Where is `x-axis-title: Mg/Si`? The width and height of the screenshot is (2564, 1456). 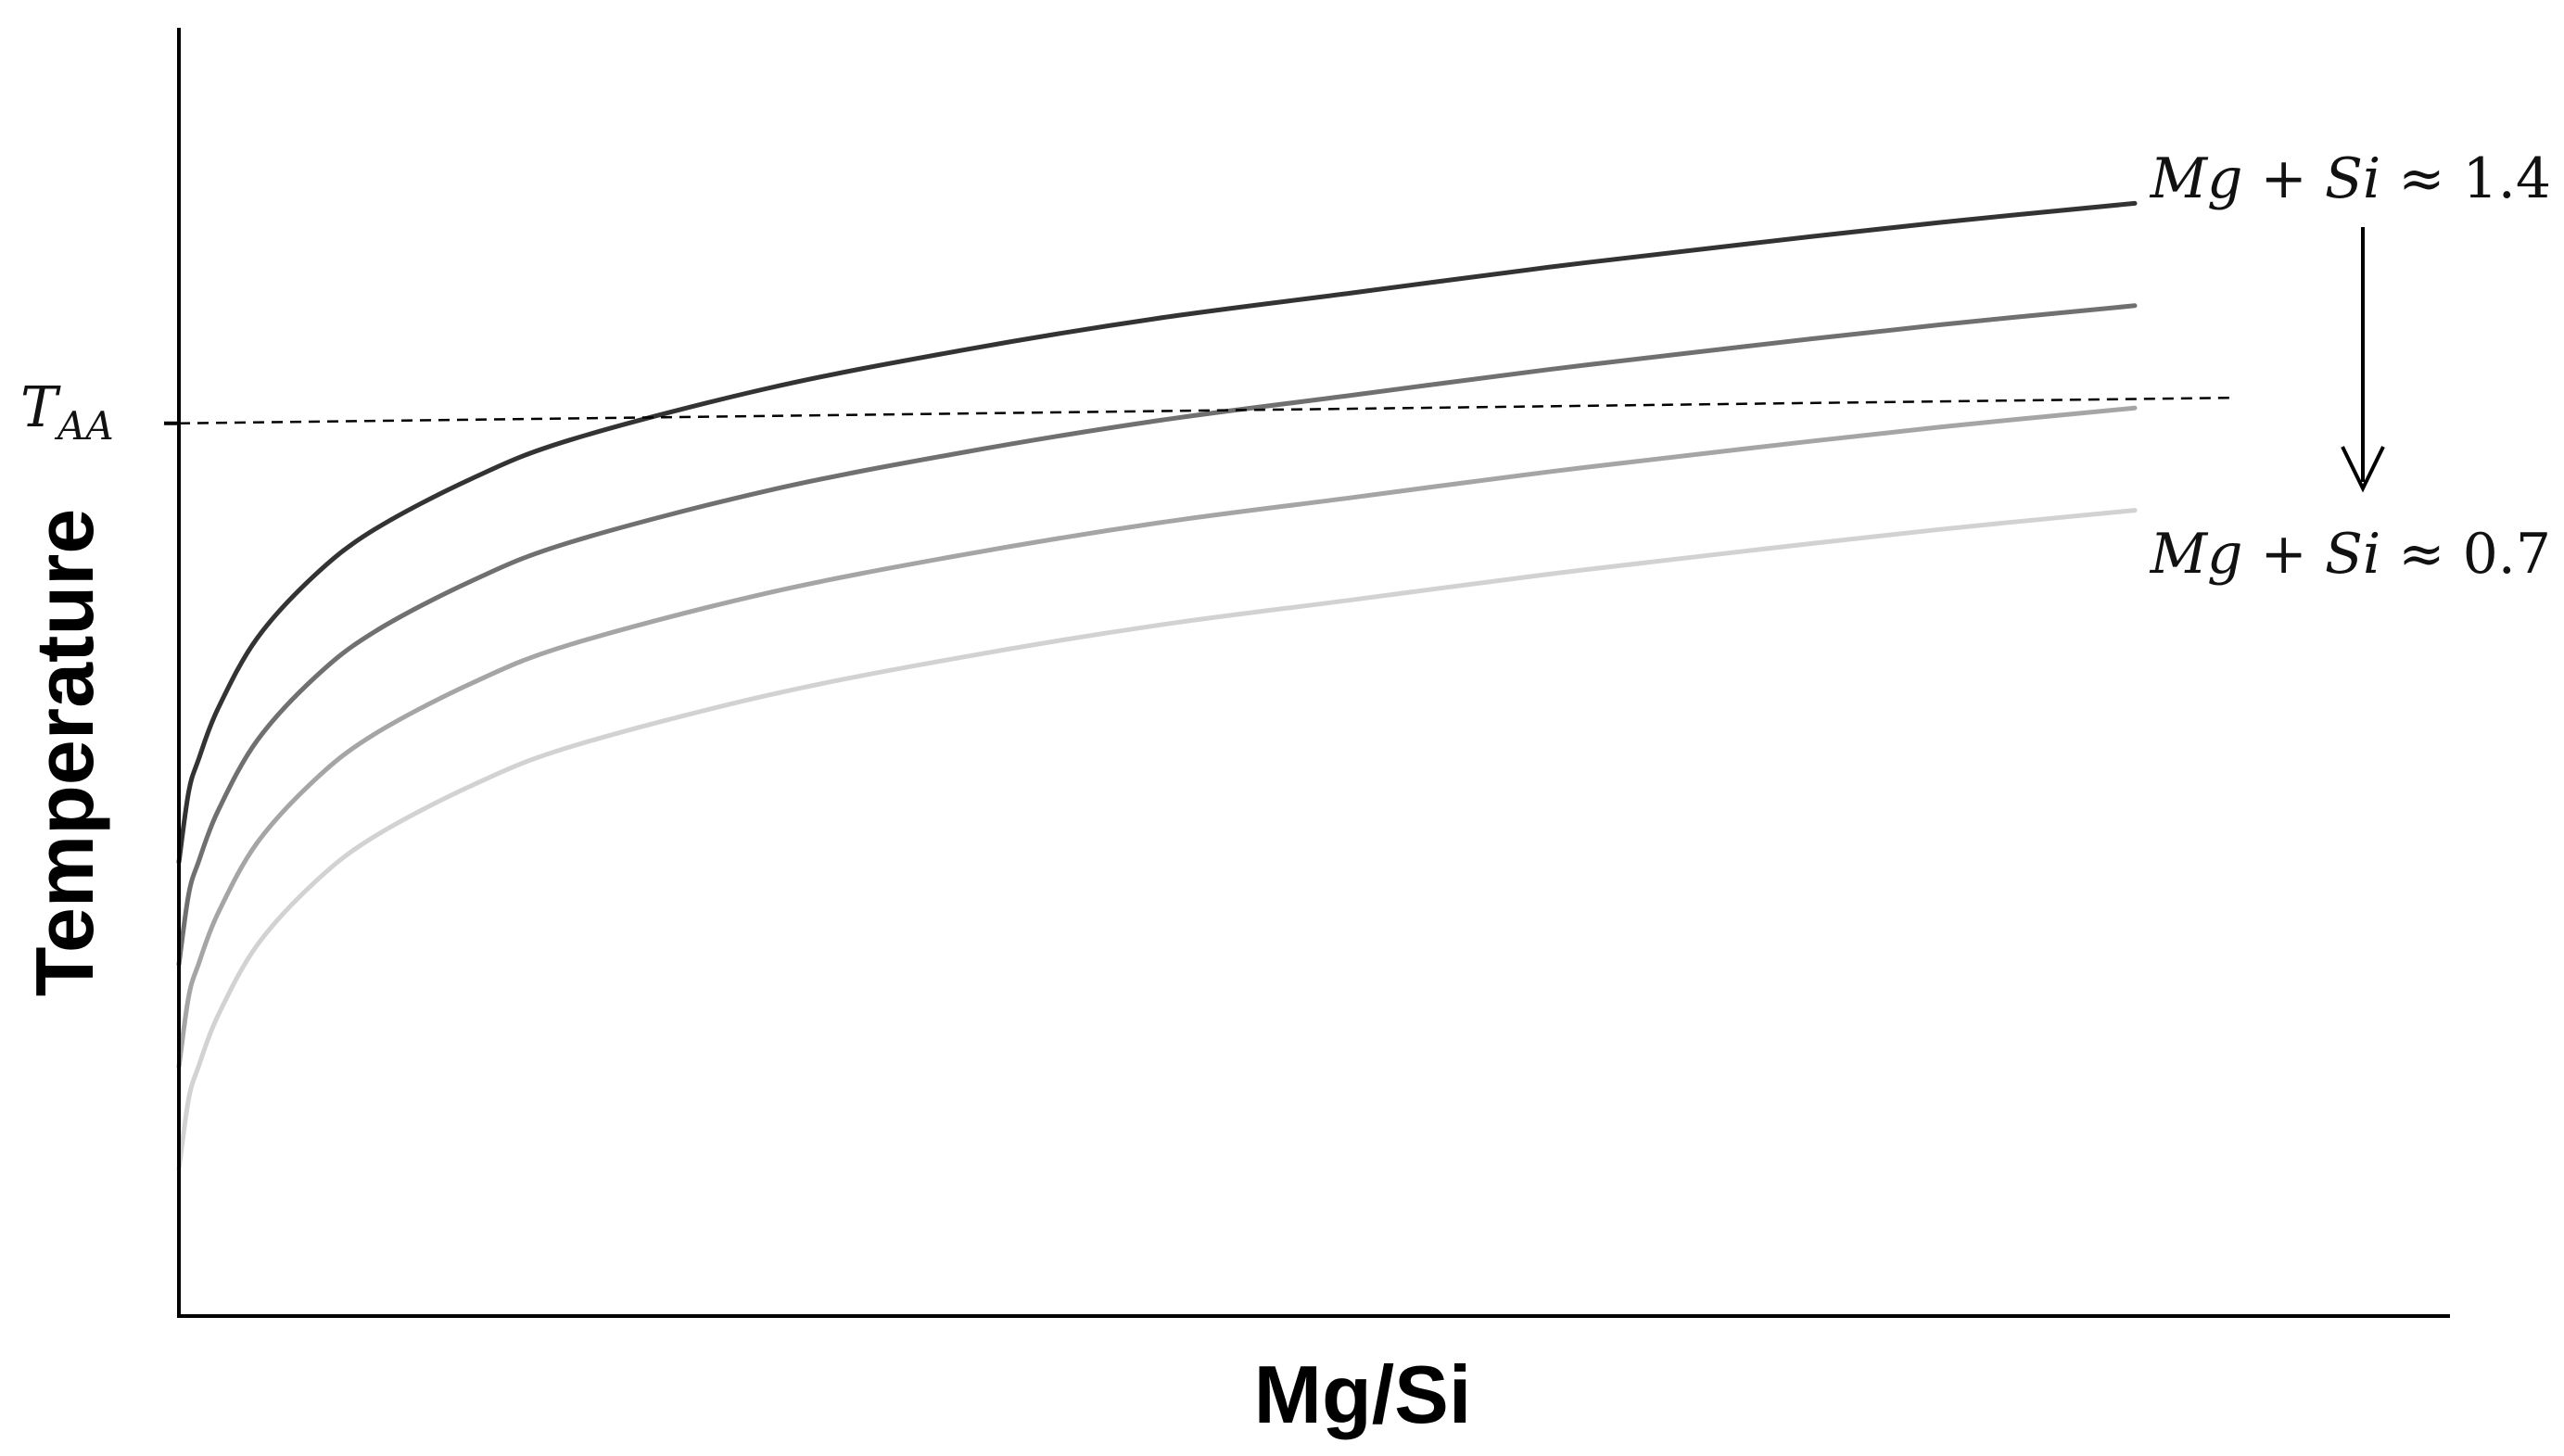 x-axis-title: Mg/Si is located at coordinates (1363, 1394).